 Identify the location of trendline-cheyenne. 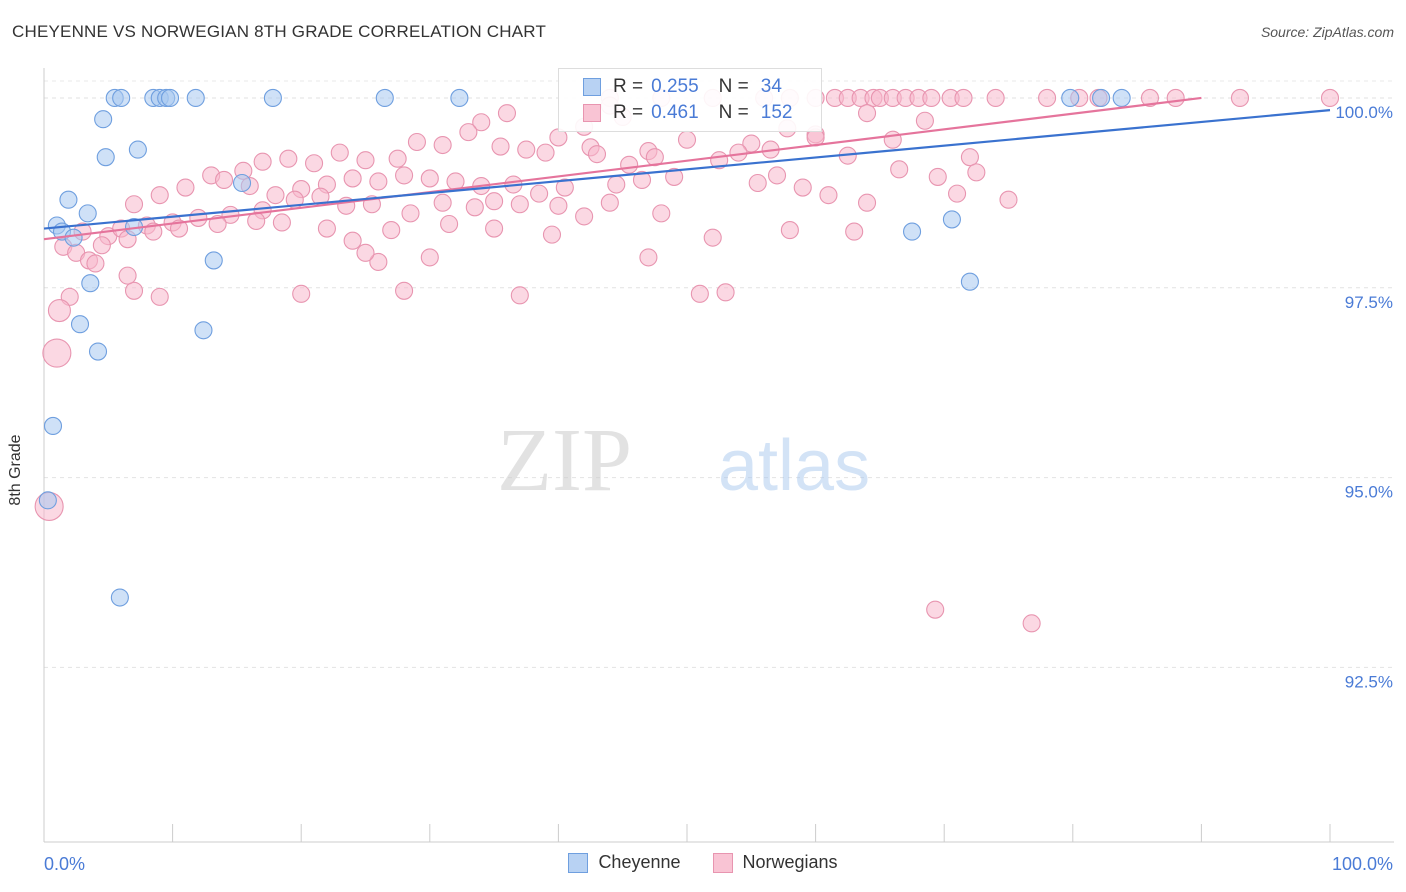
(687, 169).